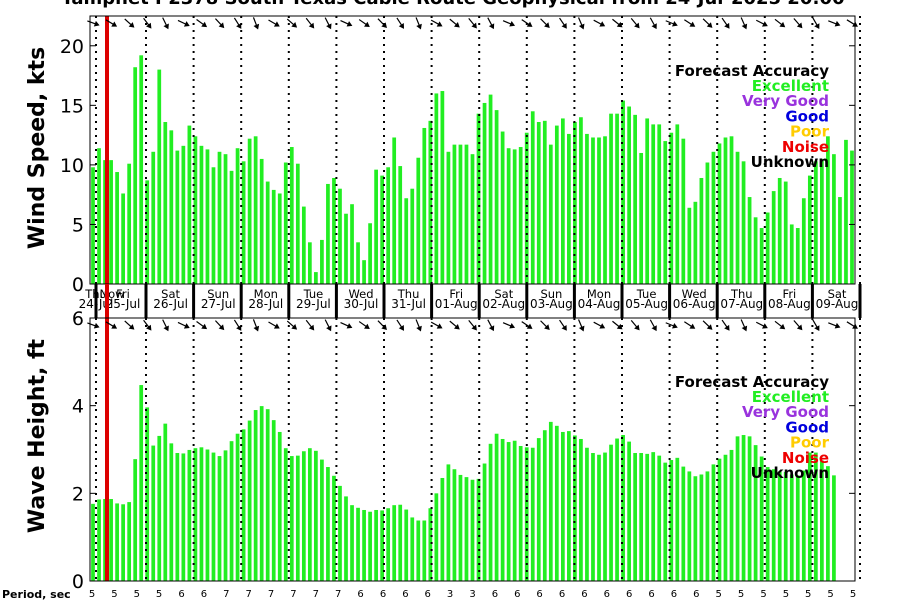  Describe the element at coordinates (790, 86) in the screenshot. I see `legend-item-excellent: Excellent` at that location.